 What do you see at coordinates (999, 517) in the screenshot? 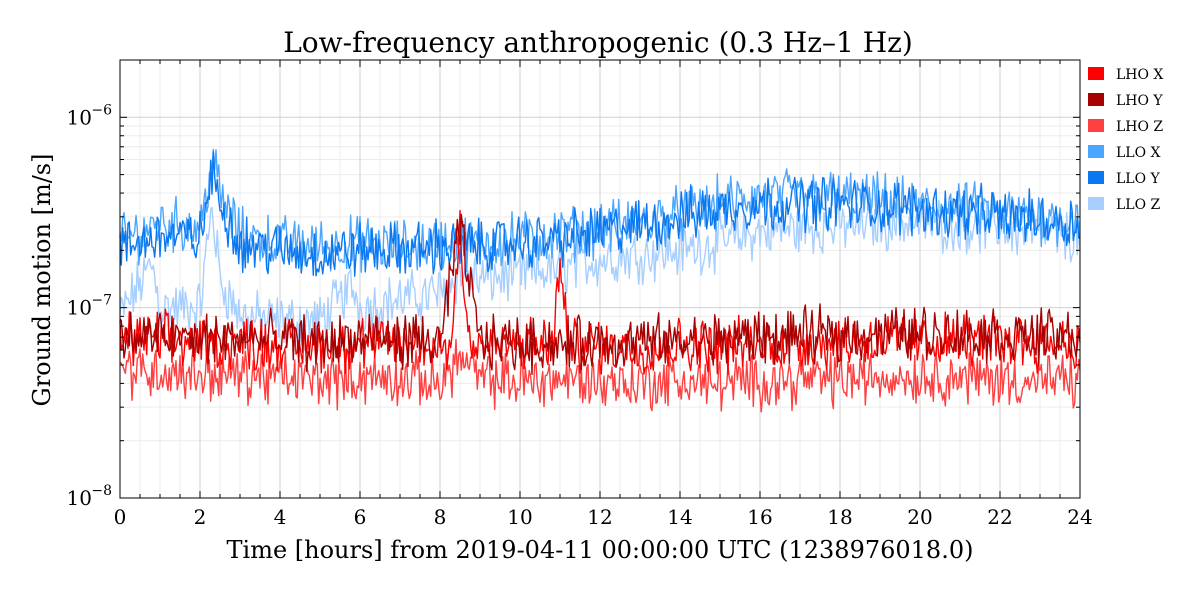
I see `x-tick-label: 22` at bounding box center [999, 517].